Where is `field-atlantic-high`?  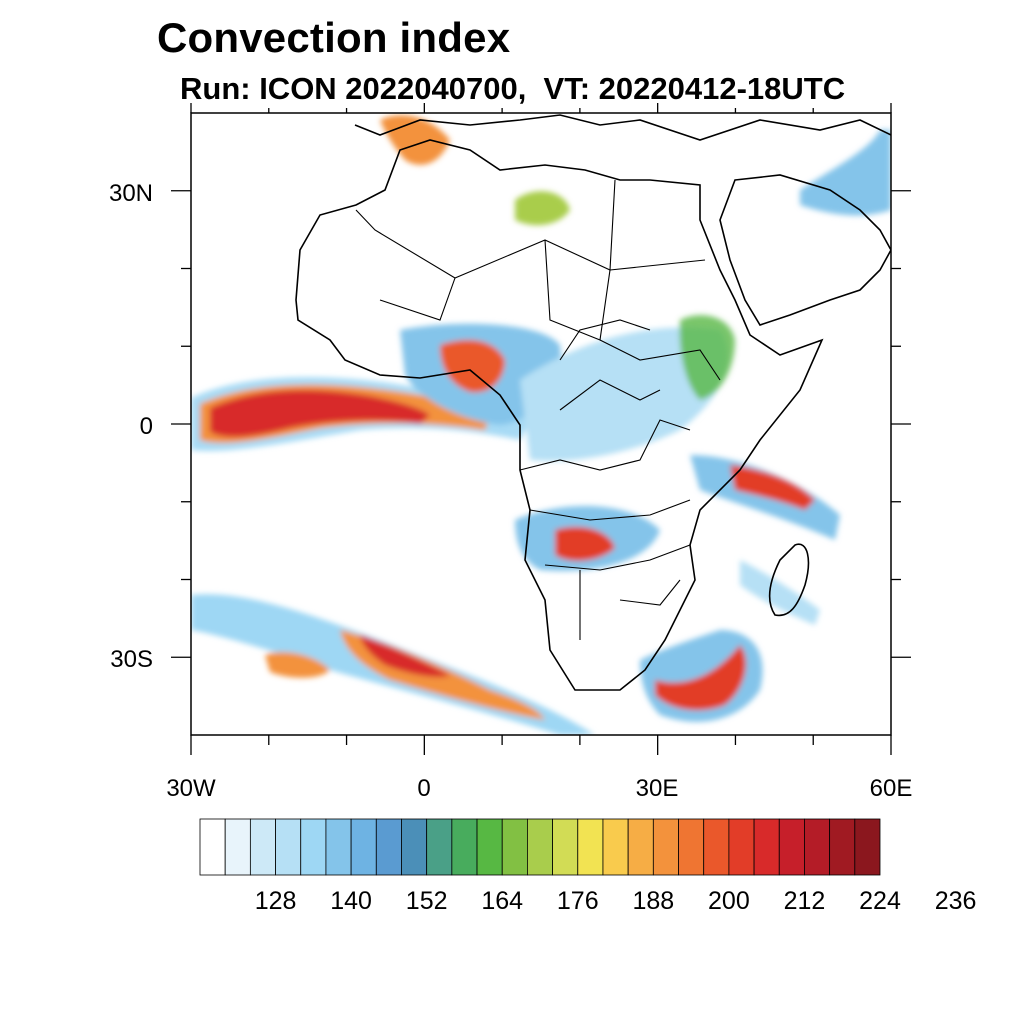 field-atlantic-high is located at coordinates (320, 413).